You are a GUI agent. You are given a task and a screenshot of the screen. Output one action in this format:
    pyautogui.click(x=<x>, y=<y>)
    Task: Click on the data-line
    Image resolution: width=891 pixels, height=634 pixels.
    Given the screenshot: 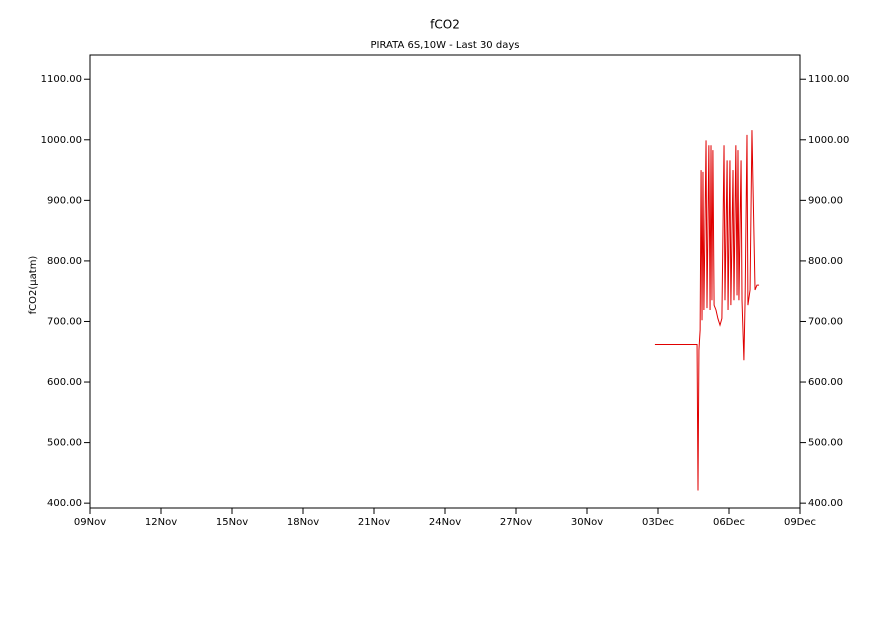 What is the action you would take?
    pyautogui.click(x=707, y=310)
    